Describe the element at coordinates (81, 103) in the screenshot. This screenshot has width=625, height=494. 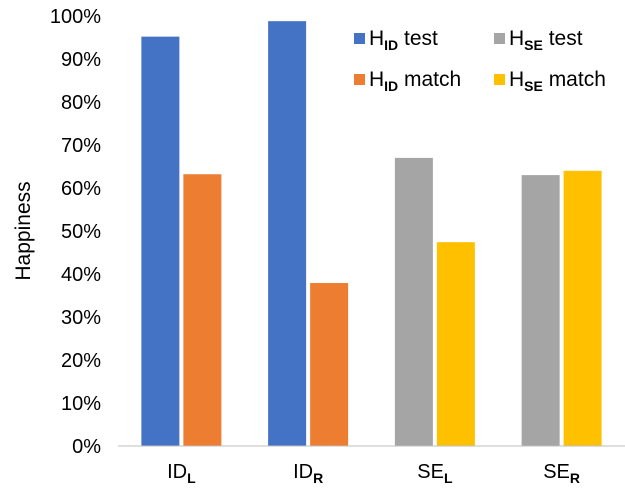
I see `y-tick-label: 80%` at that location.